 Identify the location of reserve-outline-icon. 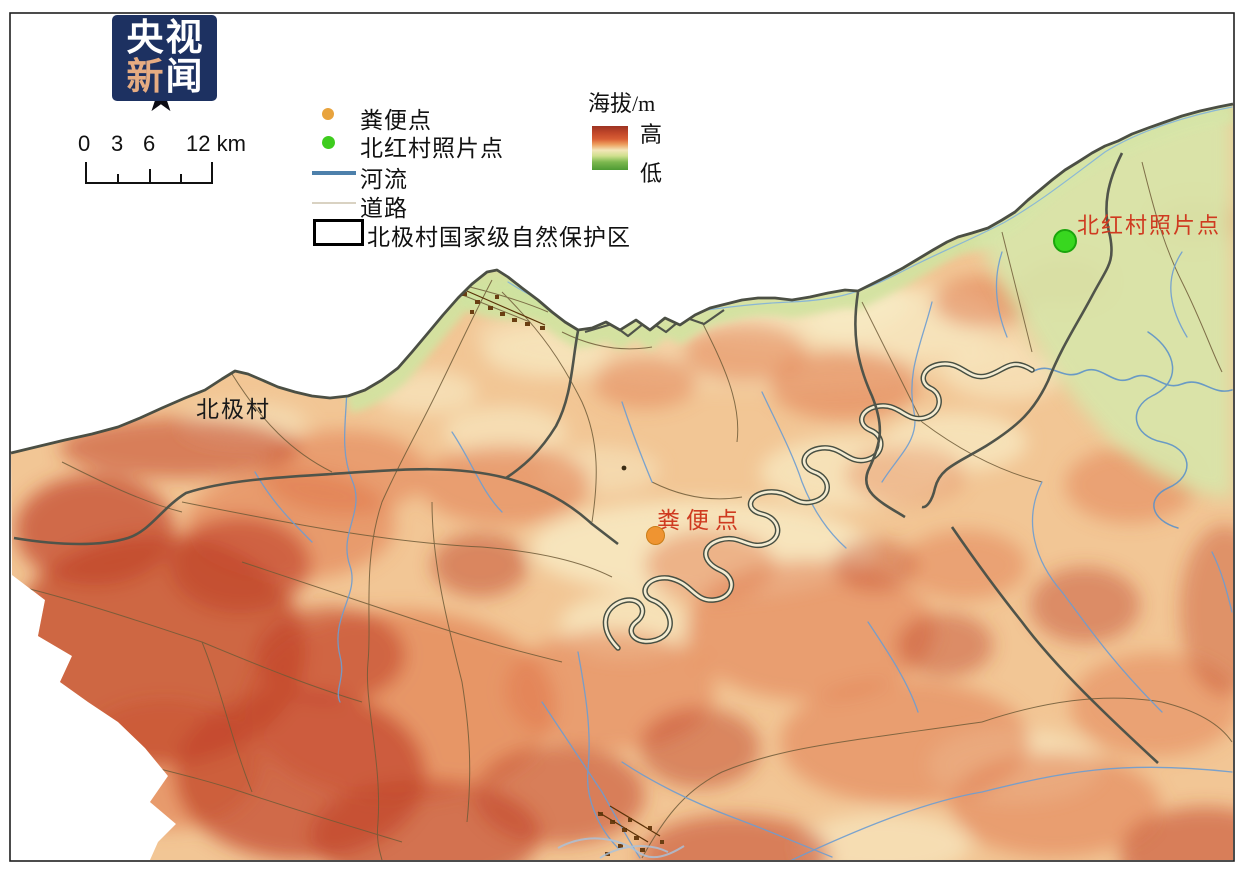
(338, 232).